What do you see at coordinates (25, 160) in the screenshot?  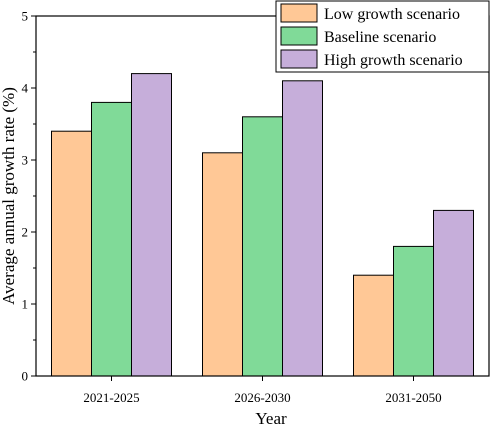 I see `y-tick-label: 3` at bounding box center [25, 160].